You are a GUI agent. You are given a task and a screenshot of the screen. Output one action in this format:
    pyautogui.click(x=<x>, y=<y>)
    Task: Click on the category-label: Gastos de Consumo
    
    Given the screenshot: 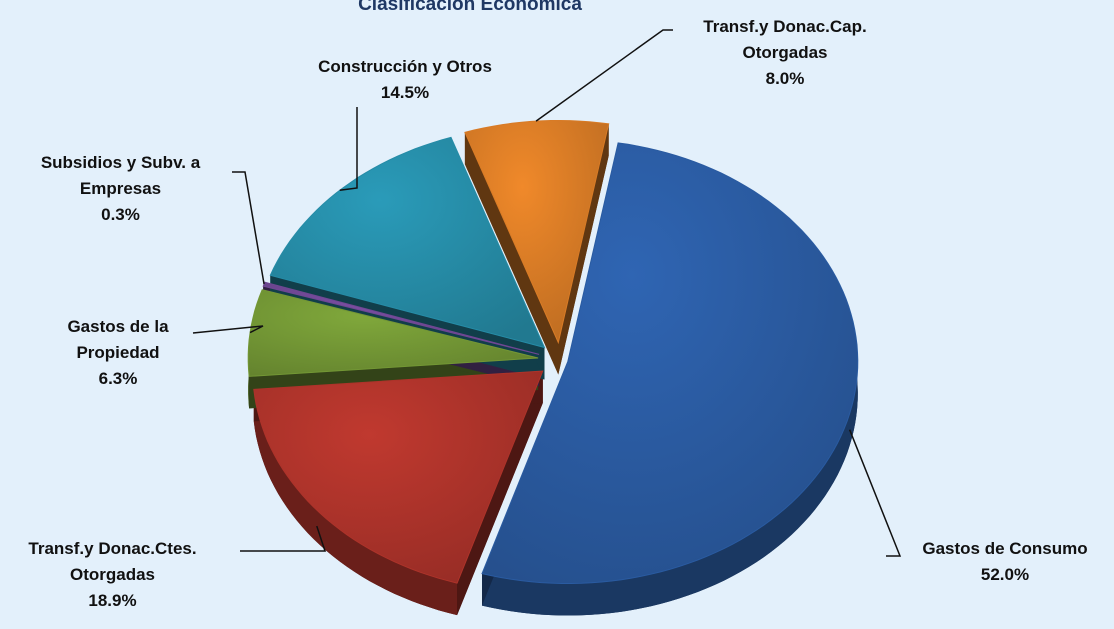 What is the action you would take?
    pyautogui.click(x=1005, y=548)
    